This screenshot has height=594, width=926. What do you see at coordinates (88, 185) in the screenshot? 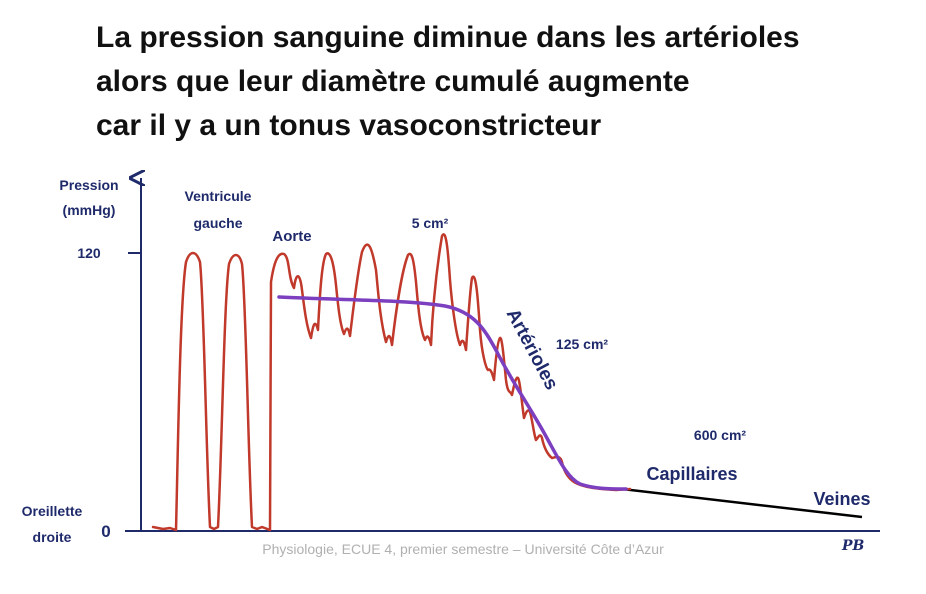
I see `y-axis-label-line1: Pression` at bounding box center [88, 185].